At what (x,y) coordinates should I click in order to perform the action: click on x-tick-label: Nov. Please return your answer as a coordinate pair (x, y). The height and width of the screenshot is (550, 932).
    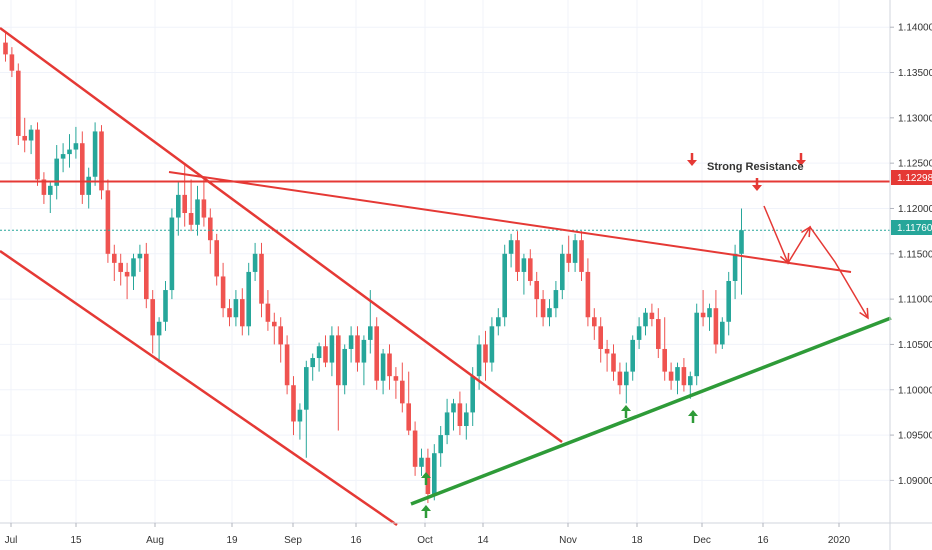
    Looking at the image, I should click on (568, 540).